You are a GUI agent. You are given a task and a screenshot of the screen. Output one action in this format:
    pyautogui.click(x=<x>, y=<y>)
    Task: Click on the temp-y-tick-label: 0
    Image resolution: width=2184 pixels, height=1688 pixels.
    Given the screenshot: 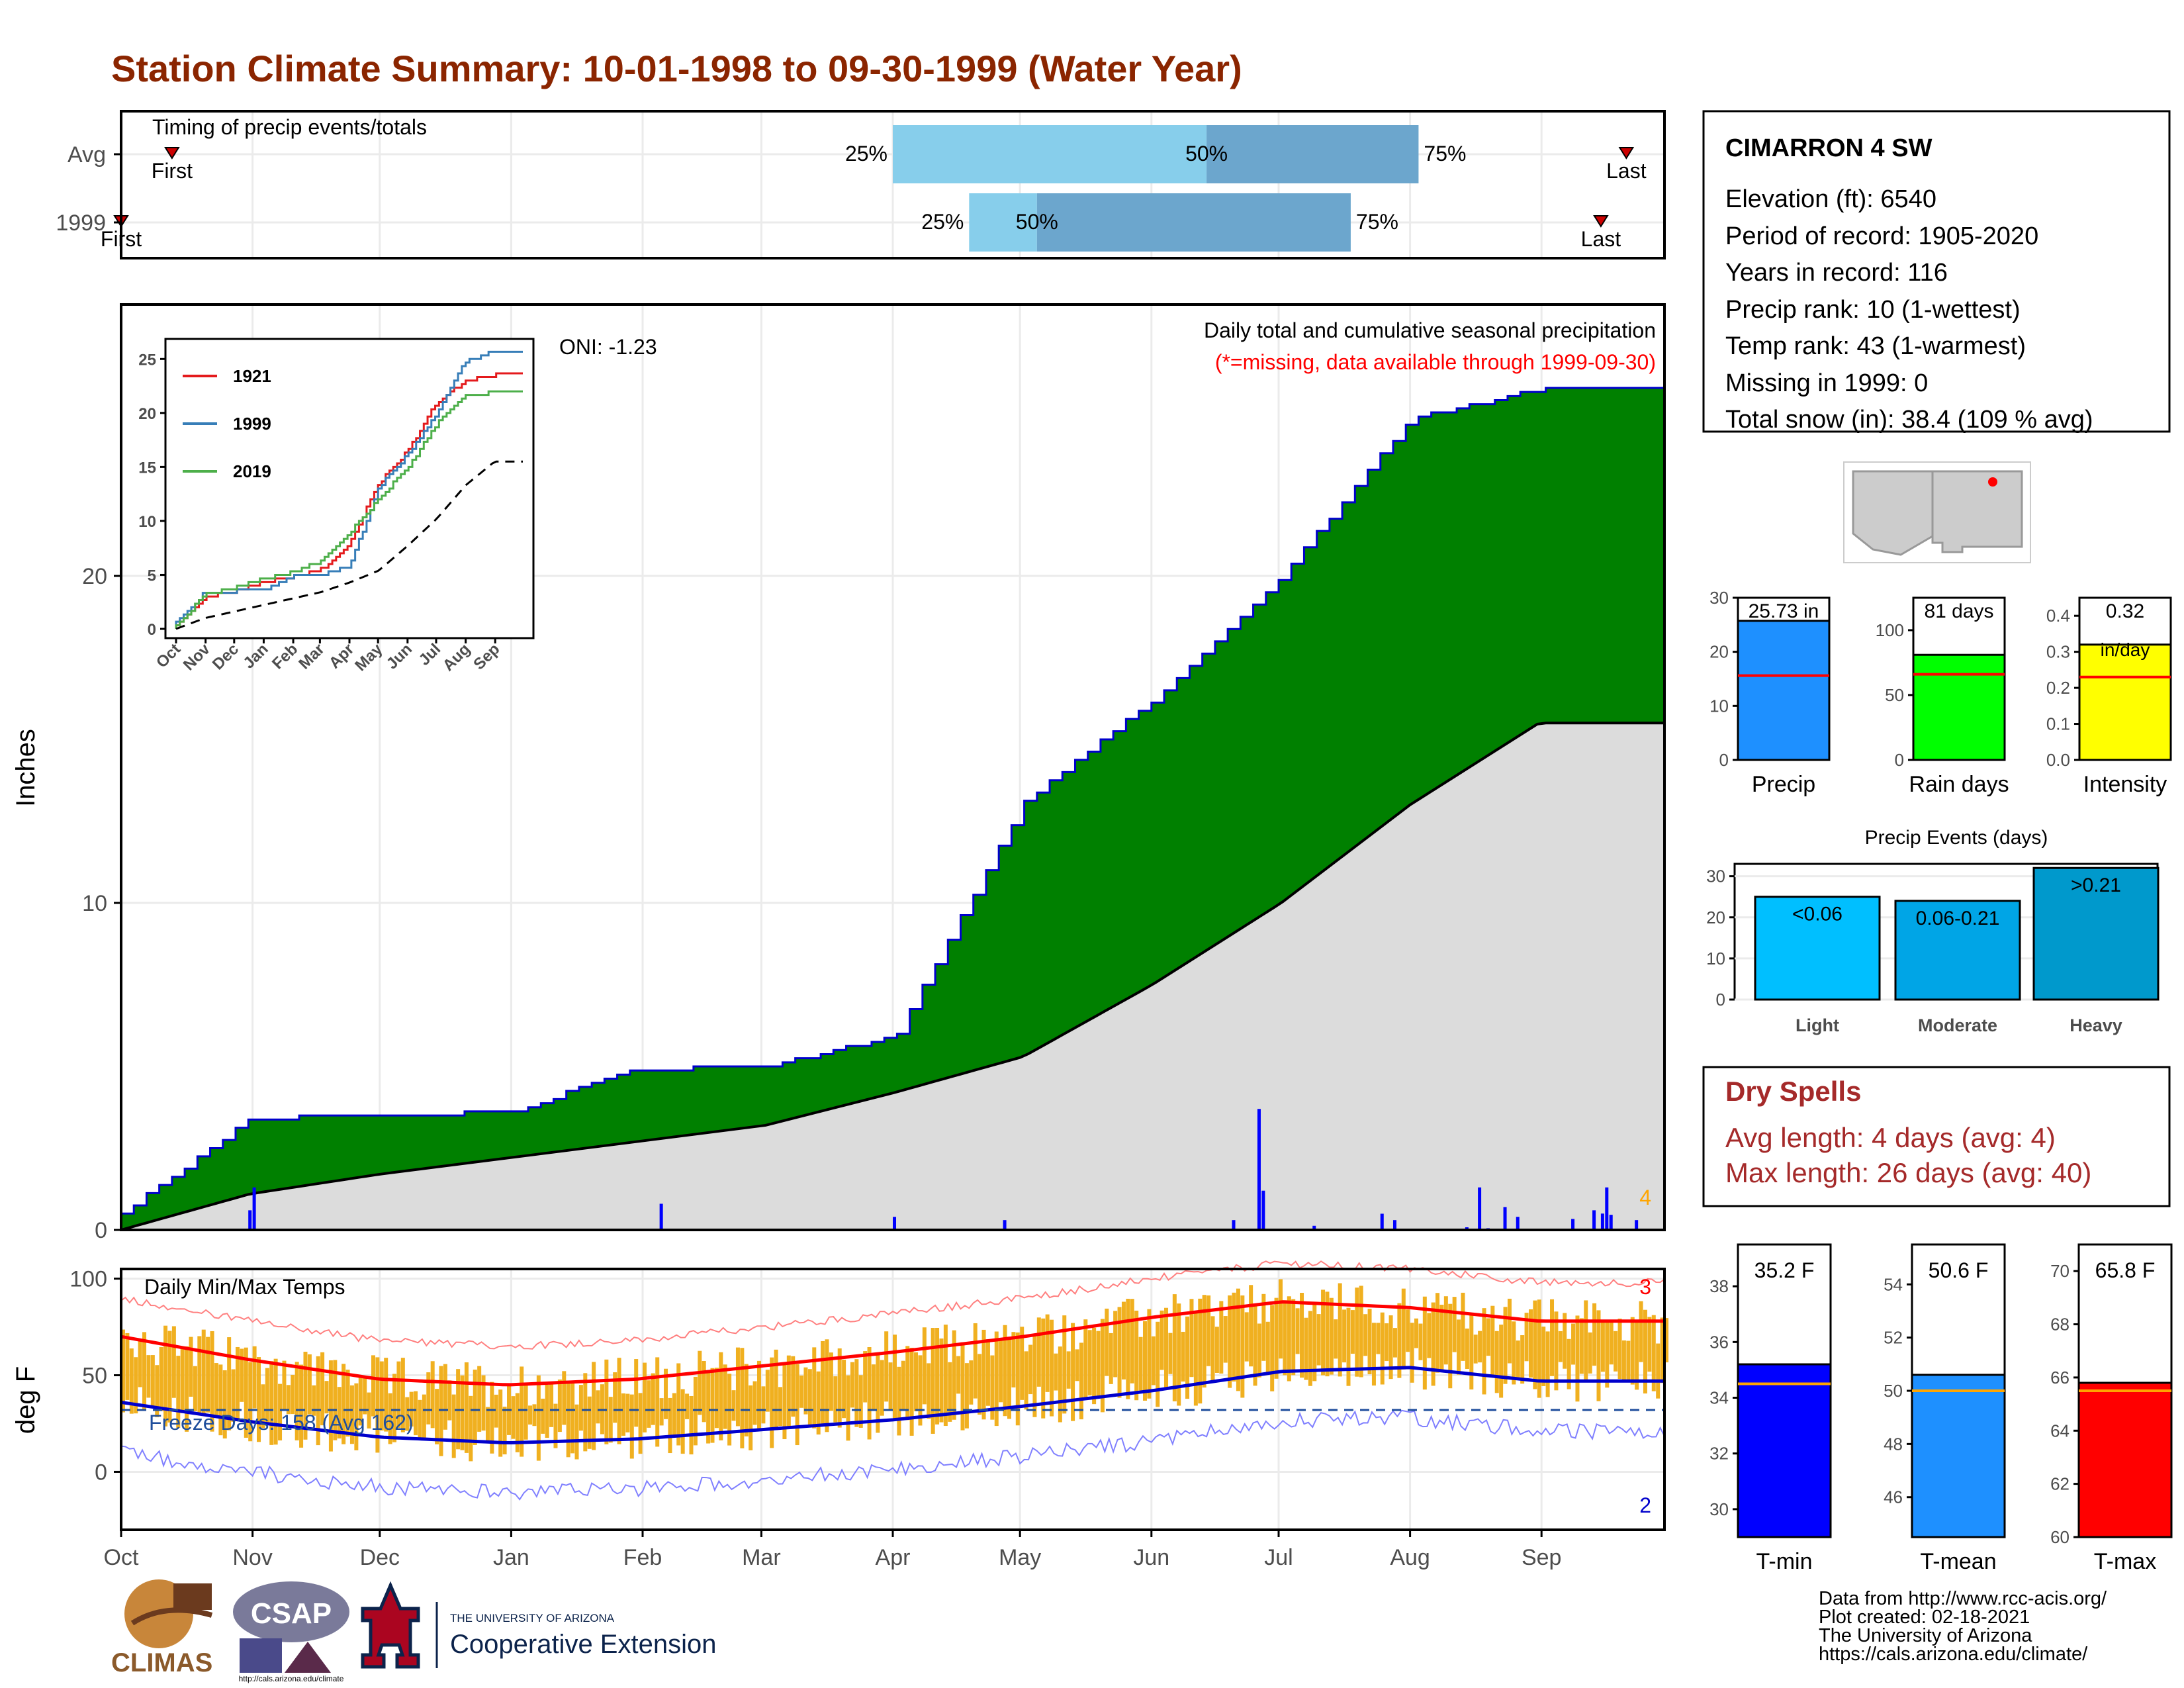 What is the action you would take?
    pyautogui.click(x=101, y=1472)
    